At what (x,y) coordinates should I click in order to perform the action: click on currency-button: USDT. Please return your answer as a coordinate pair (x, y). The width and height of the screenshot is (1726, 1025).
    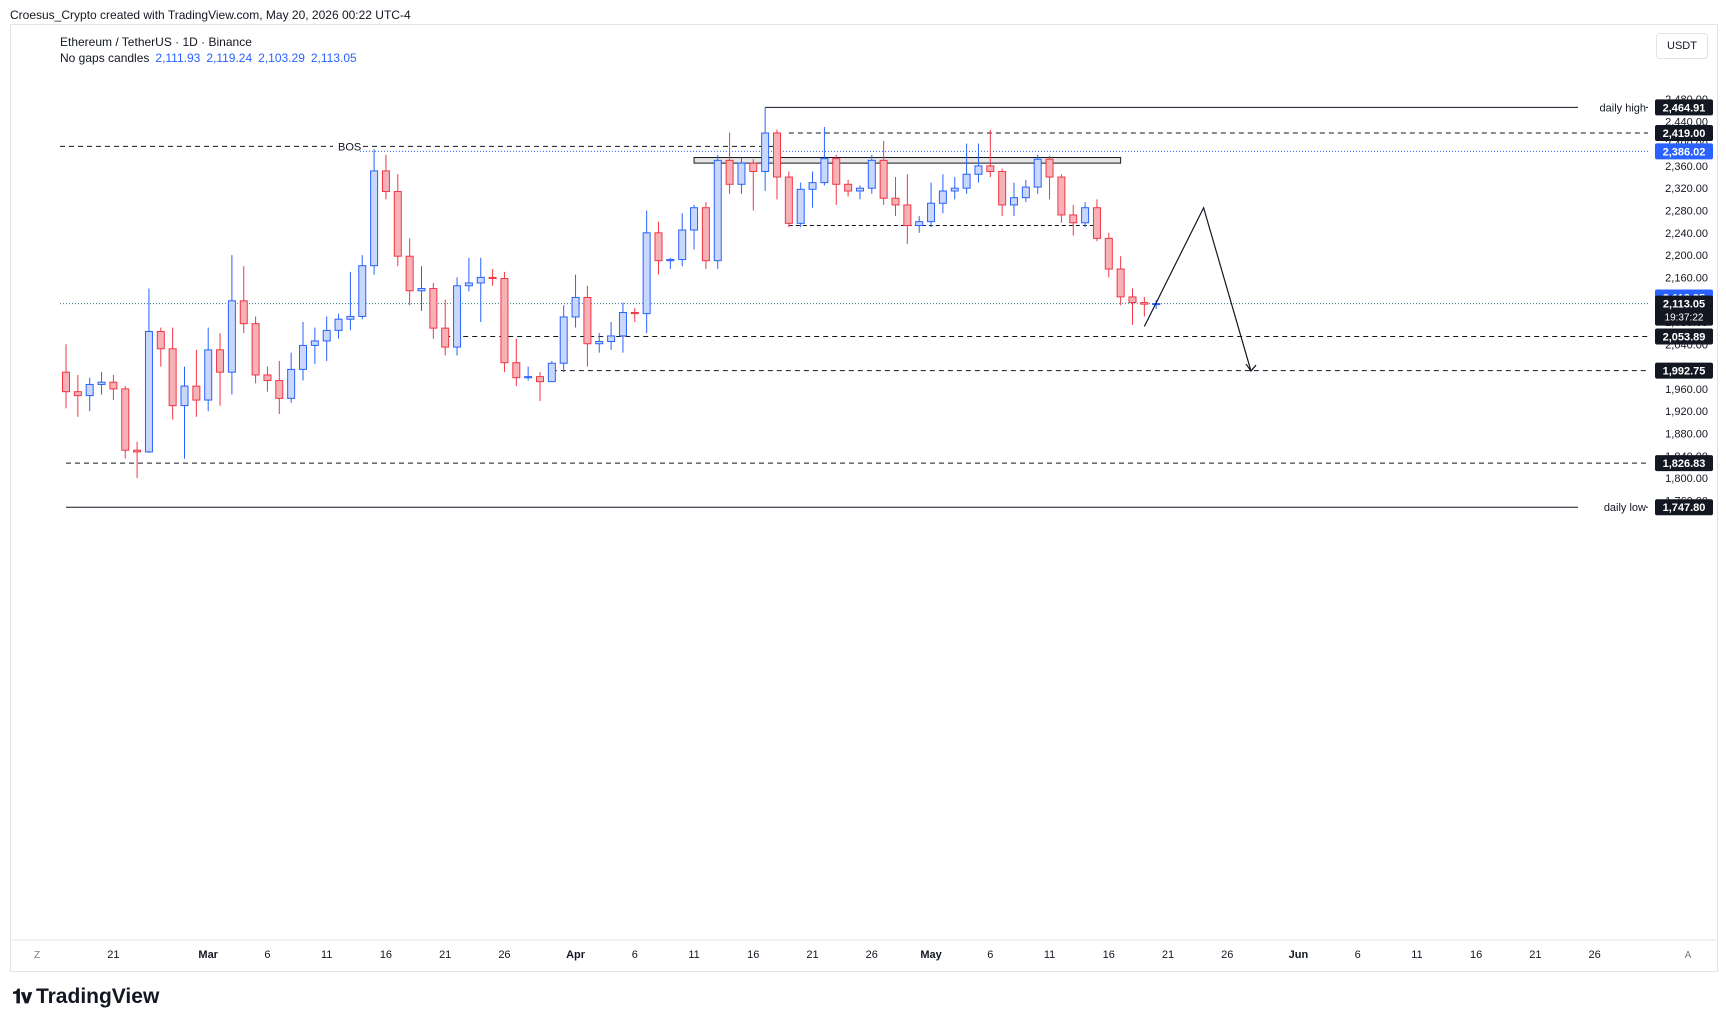
    Looking at the image, I should click on (1682, 46).